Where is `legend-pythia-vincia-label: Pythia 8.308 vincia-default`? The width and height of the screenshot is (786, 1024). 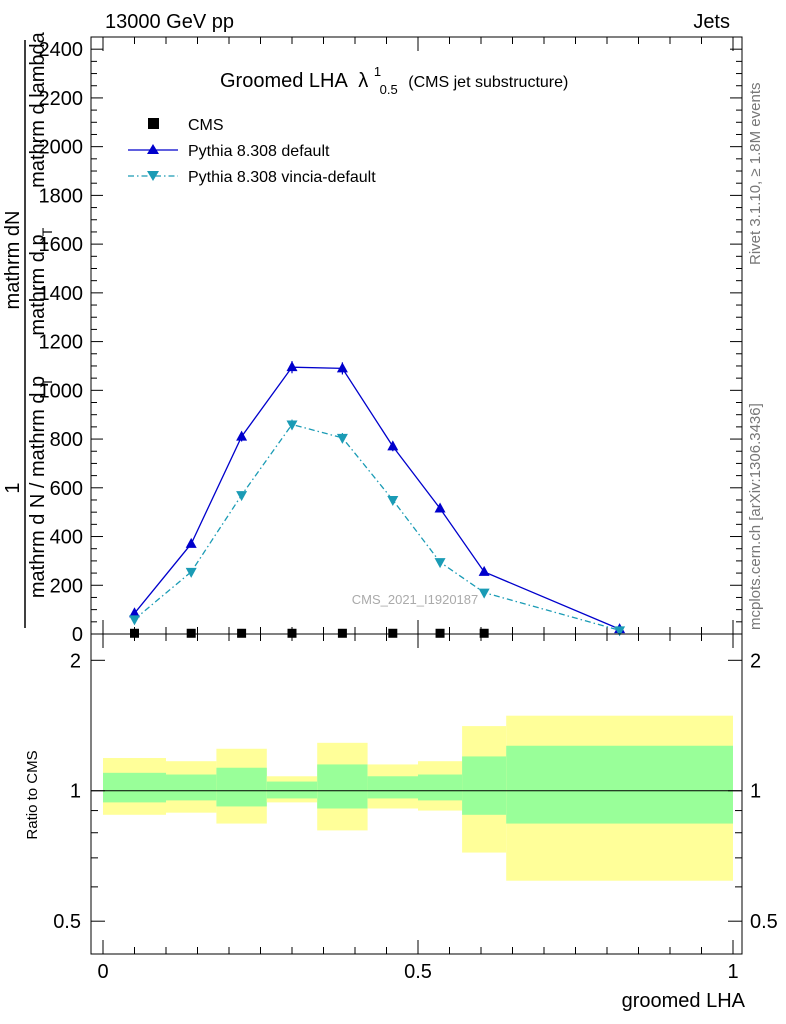 legend-pythia-vincia-label: Pythia 8.308 vincia-default is located at coordinates (282, 177).